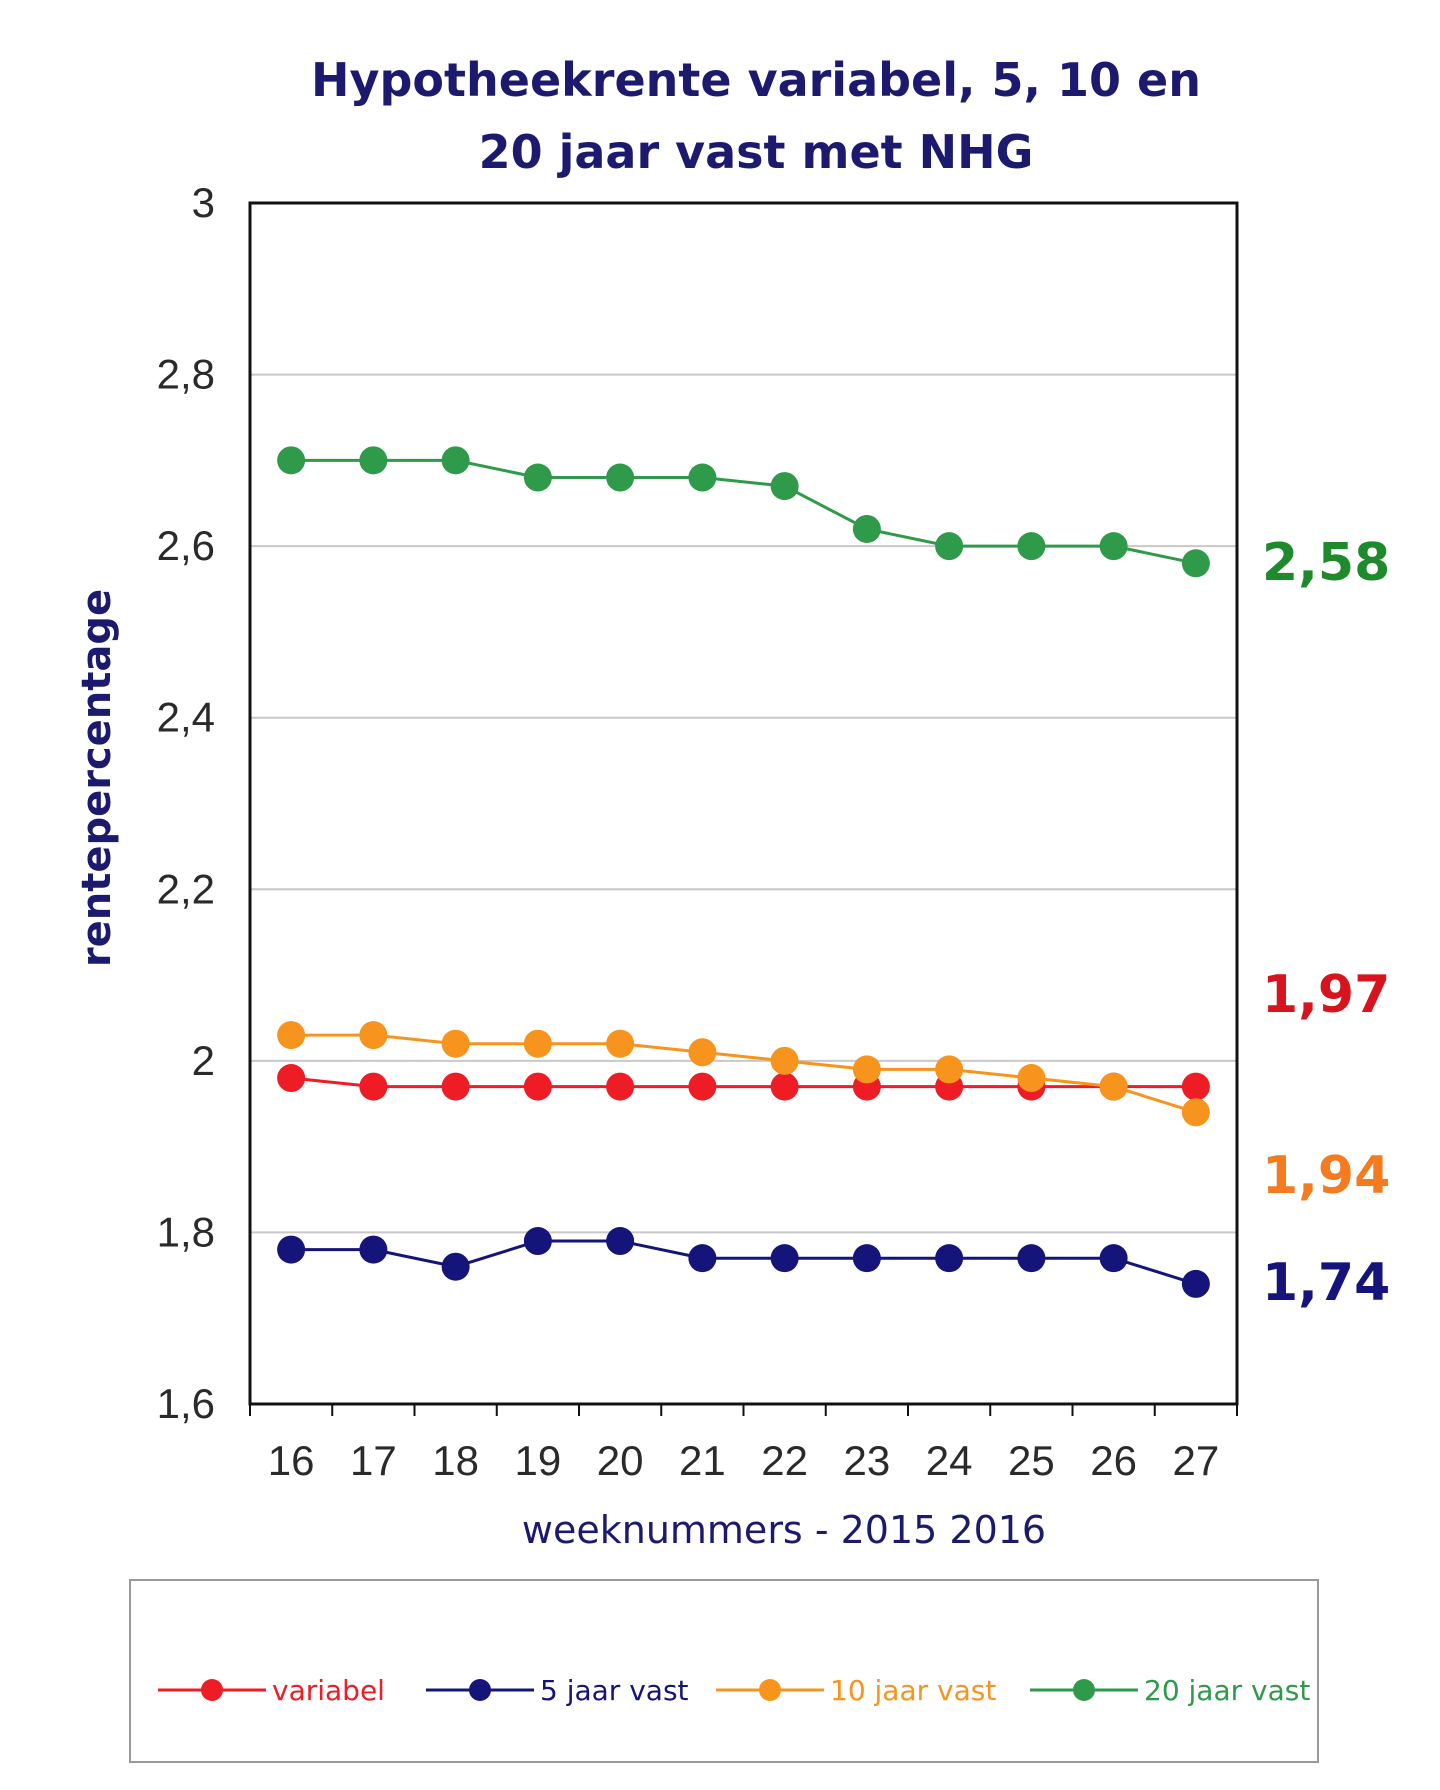 The image size is (1440, 1790). Describe the element at coordinates (186, 1231) in the screenshot. I see `y-tick-label: 1,8` at that location.